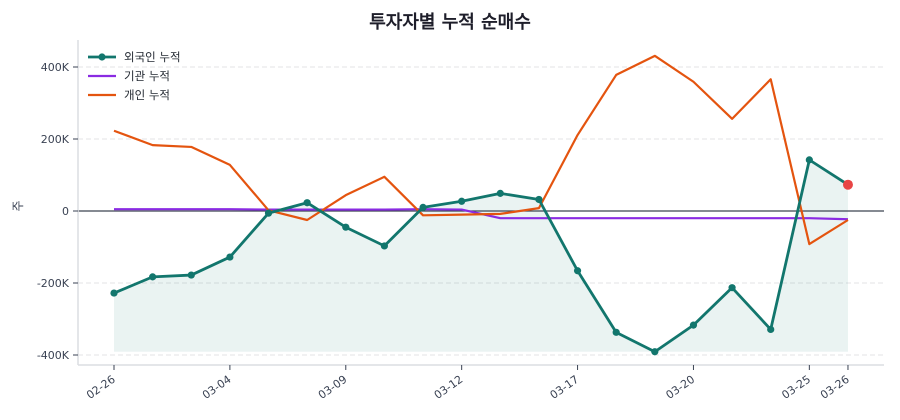  What do you see at coordinates (152, 57) in the screenshot?
I see `legend-label: 외국인 누적` at bounding box center [152, 57].